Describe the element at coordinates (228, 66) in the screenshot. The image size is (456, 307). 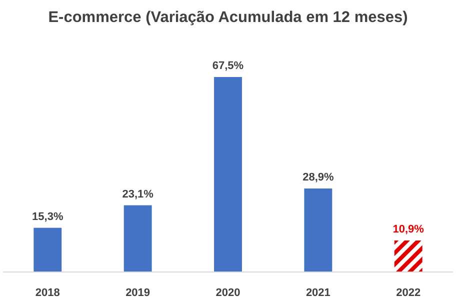
I see `data-label: 67,5%` at that location.